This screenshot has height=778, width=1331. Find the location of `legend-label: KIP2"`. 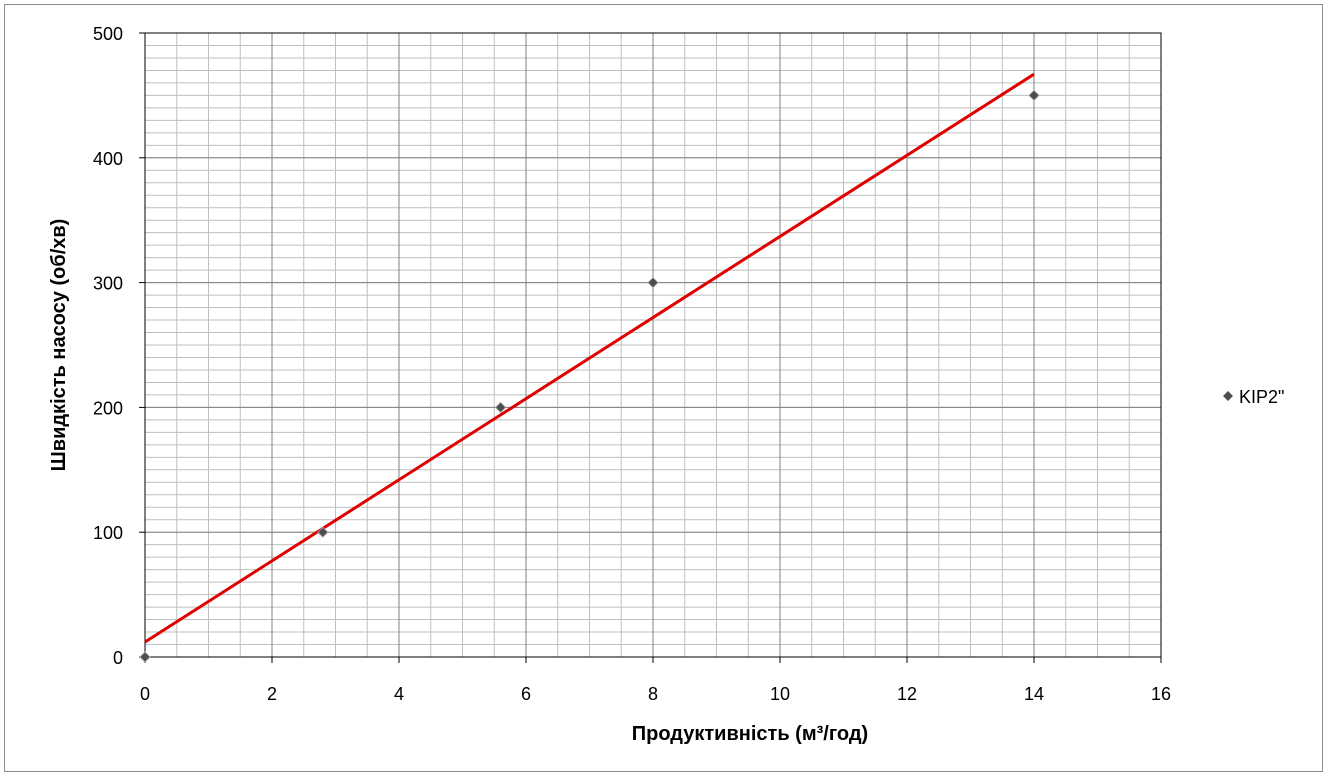

legend-label: KIP2" is located at coordinates (1261, 397).